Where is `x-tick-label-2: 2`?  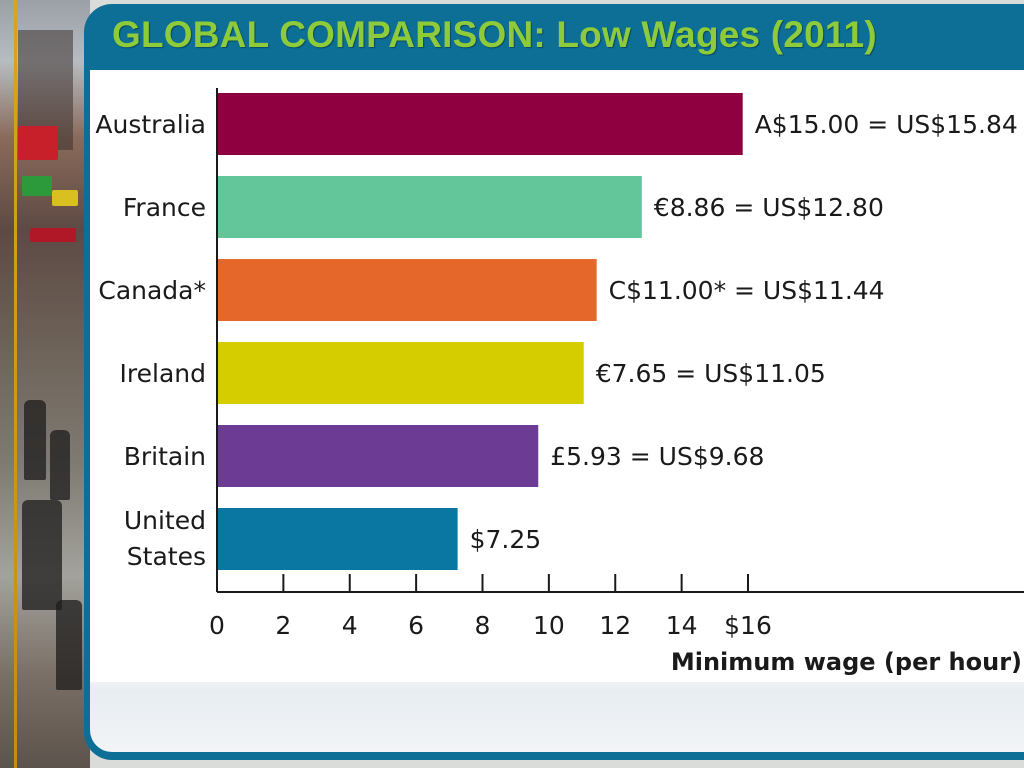 x-tick-label-2: 2 is located at coordinates (283, 625).